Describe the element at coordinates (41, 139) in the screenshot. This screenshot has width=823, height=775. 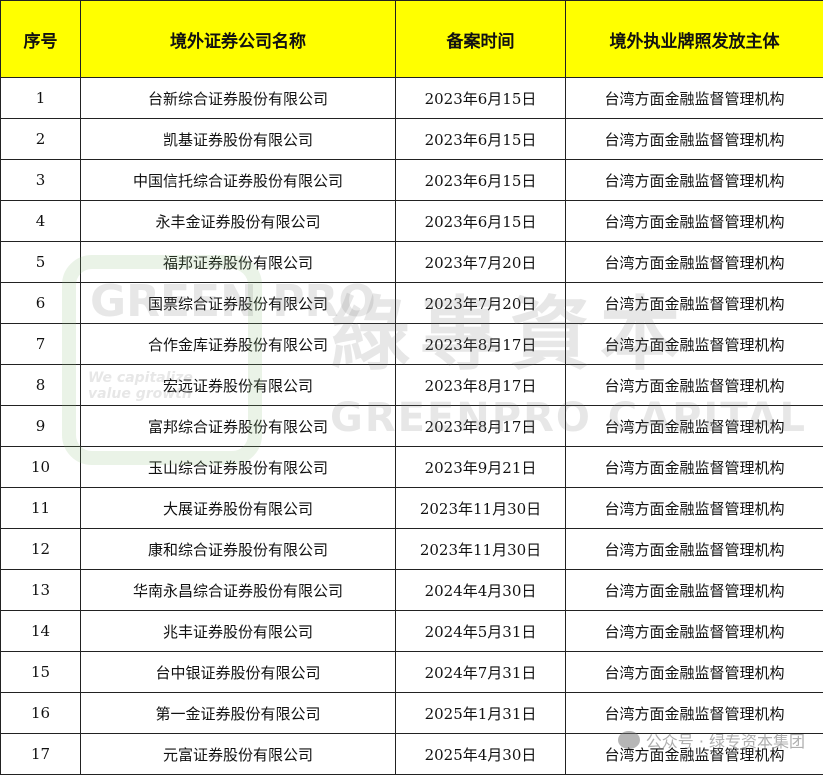
I see `index-cell: 2` at that location.